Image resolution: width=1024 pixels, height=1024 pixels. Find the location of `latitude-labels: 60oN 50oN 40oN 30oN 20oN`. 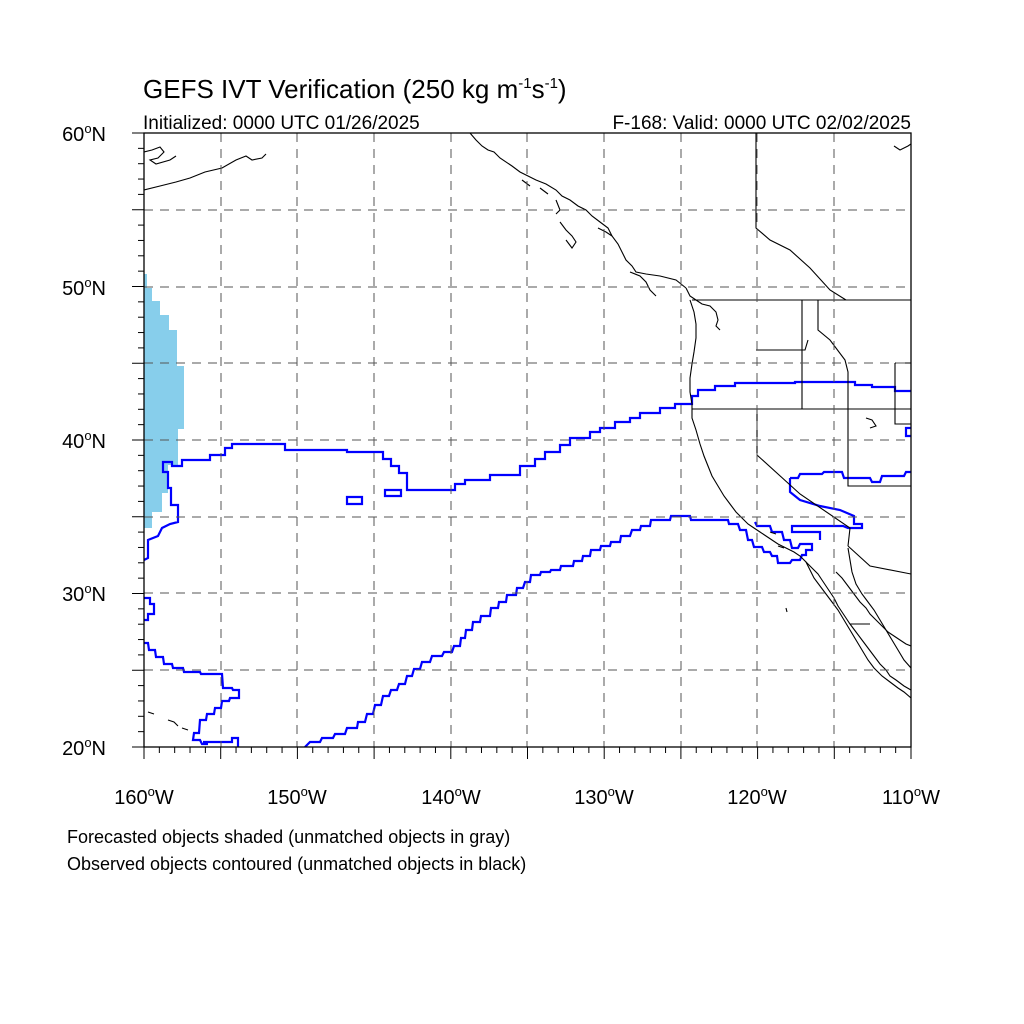

latitude-labels: 60oN 50oN 40oN 30oN 20oN is located at coordinates (84, 440).